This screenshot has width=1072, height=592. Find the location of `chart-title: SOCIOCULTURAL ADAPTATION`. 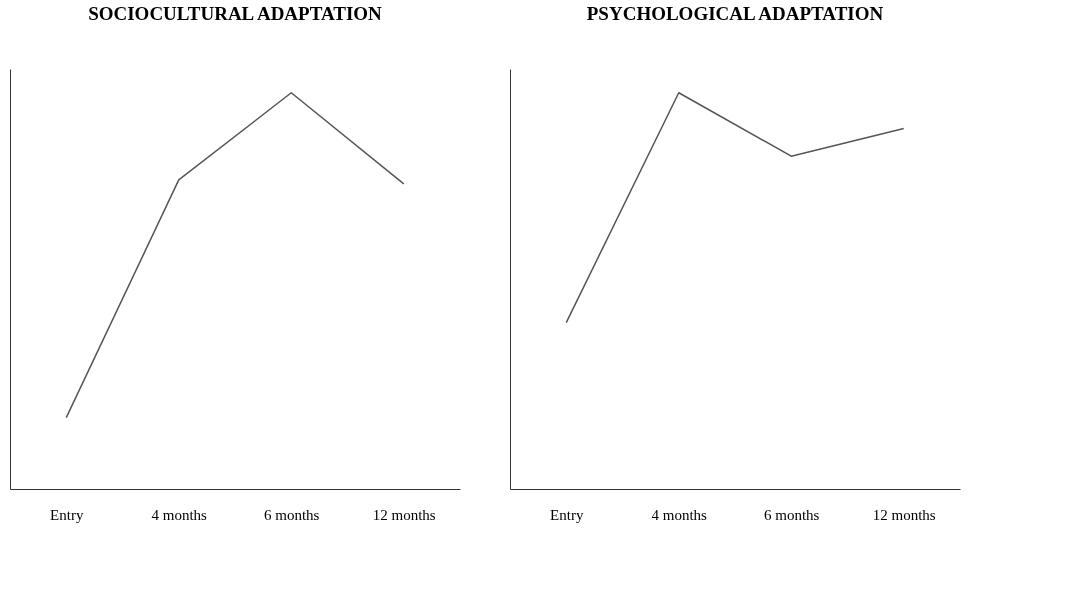

chart-title: SOCIOCULTURAL ADAPTATION is located at coordinates (235, 13).